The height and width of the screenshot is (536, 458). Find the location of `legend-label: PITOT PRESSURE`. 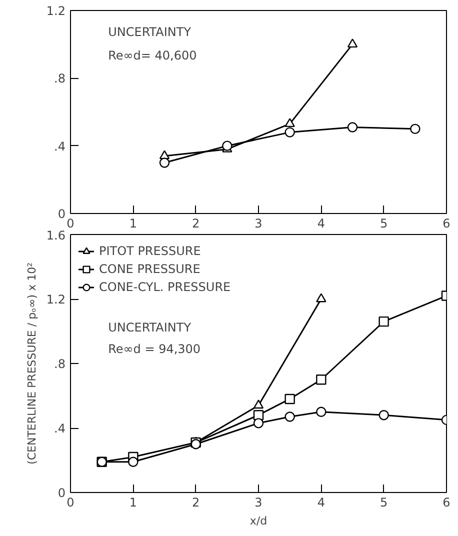

legend-label: PITOT PRESSURE is located at coordinates (150, 251).